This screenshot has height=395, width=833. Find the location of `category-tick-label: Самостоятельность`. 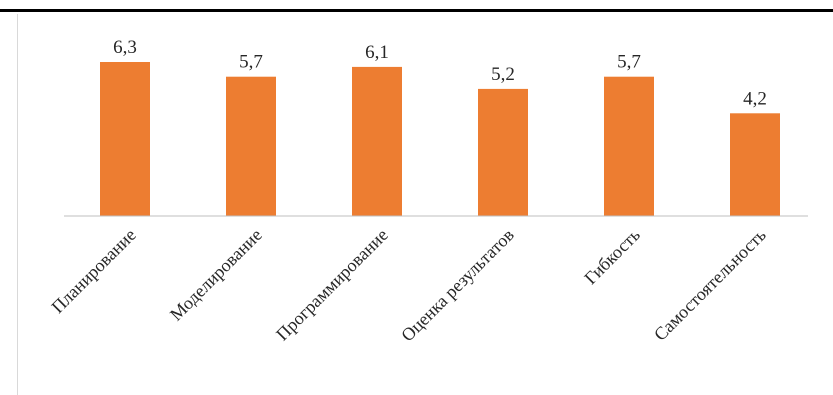

category-tick-label: Самостоятельность is located at coordinates (710, 285).